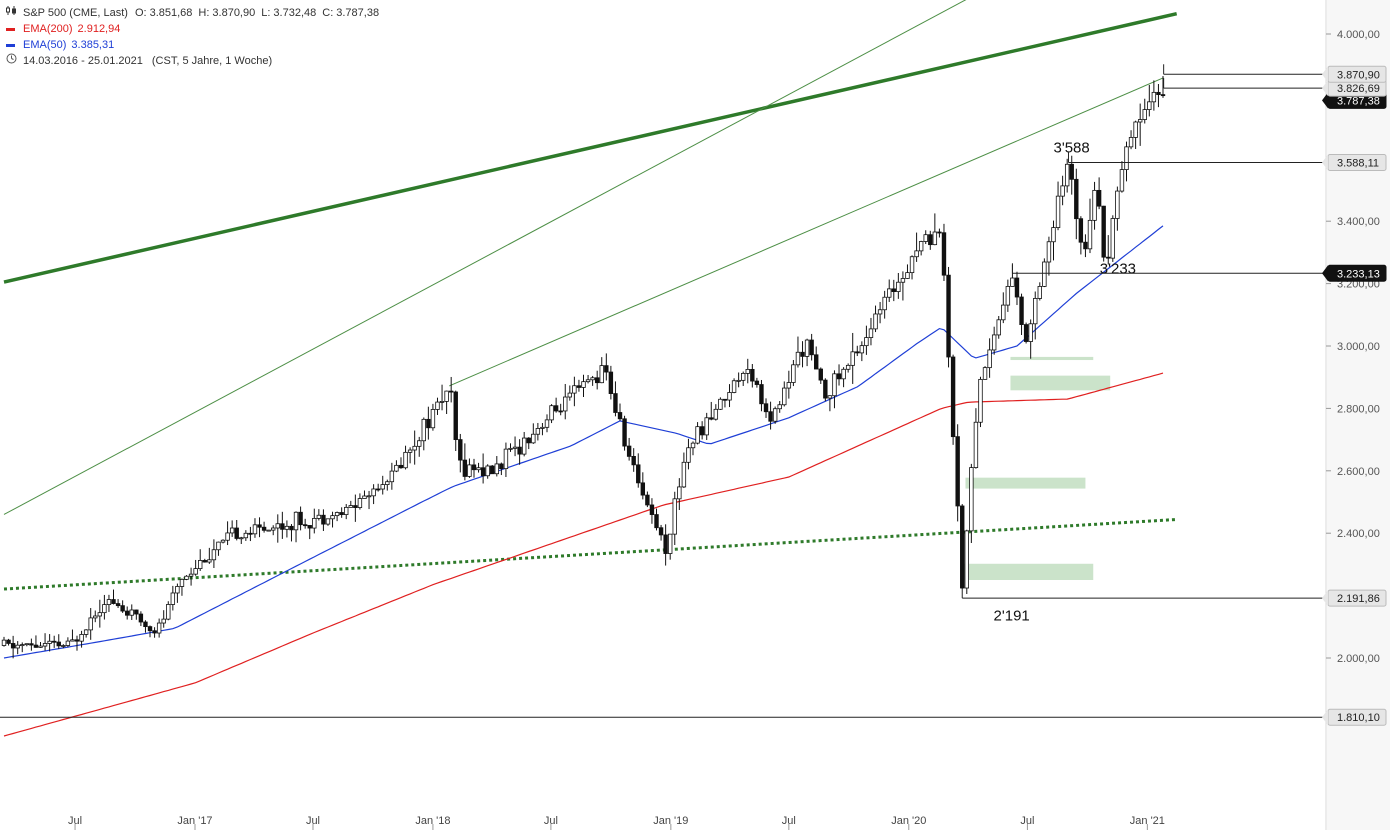 The image size is (1390, 830). What do you see at coordinates (93, 45) in the screenshot?
I see `legend-ema50-value: 3.385,31` at bounding box center [93, 45].